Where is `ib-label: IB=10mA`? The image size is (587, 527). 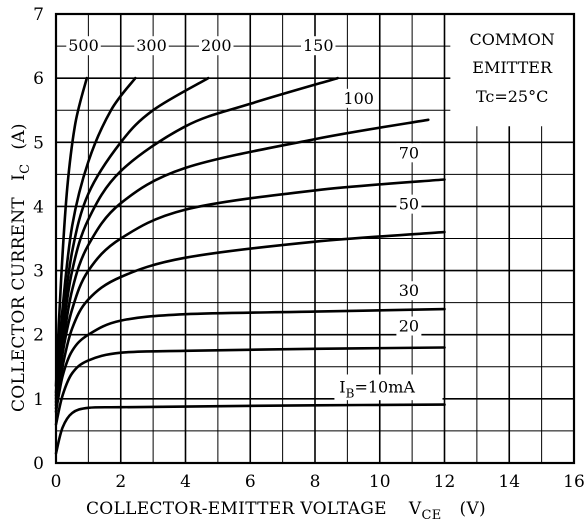
ib-label: IB=10mA is located at coordinates (377, 388).